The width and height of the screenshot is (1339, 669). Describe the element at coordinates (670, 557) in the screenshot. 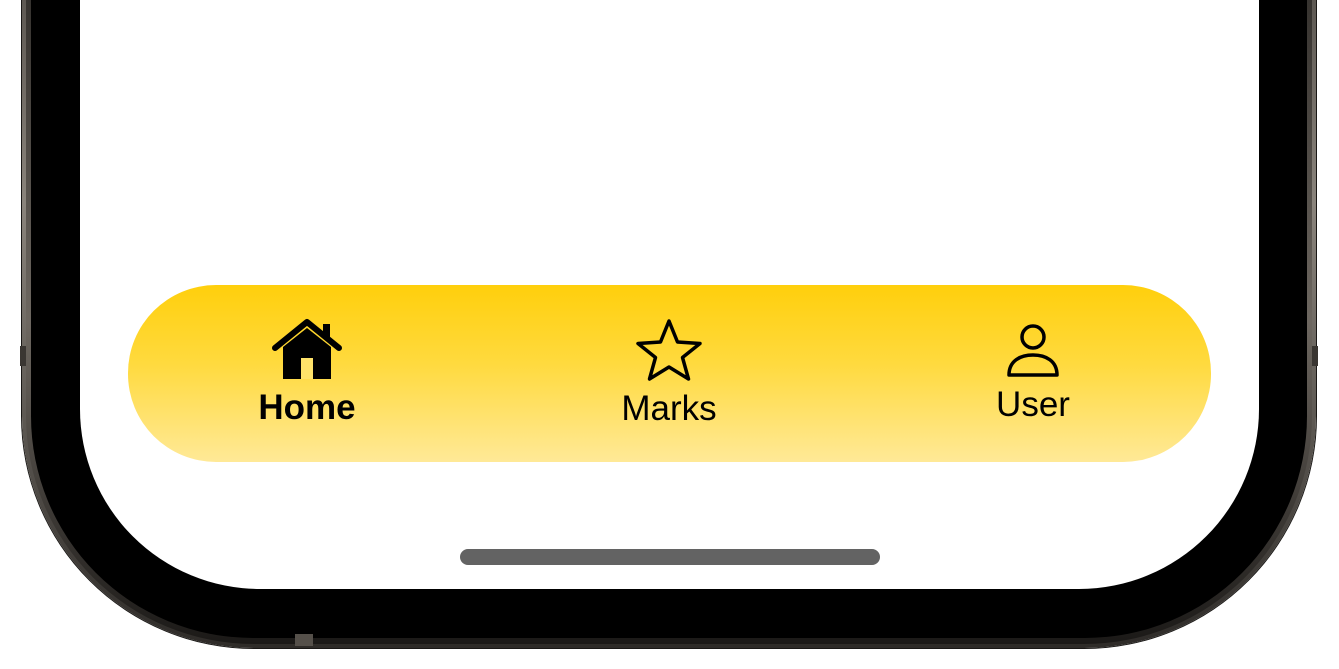

I see `home-indicator` at that location.